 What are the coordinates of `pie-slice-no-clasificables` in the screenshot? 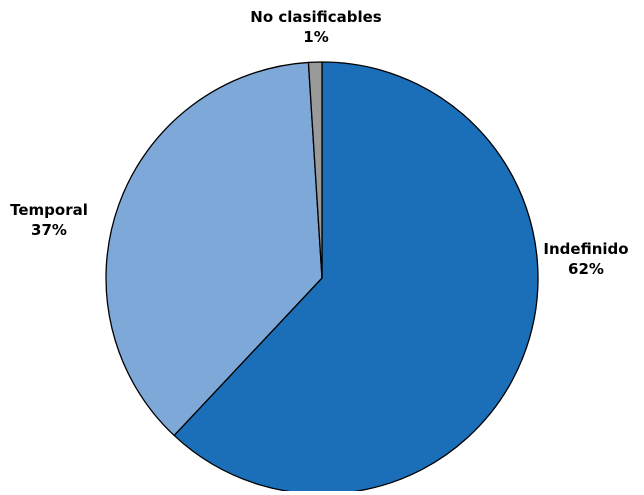 It's located at (315, 170).